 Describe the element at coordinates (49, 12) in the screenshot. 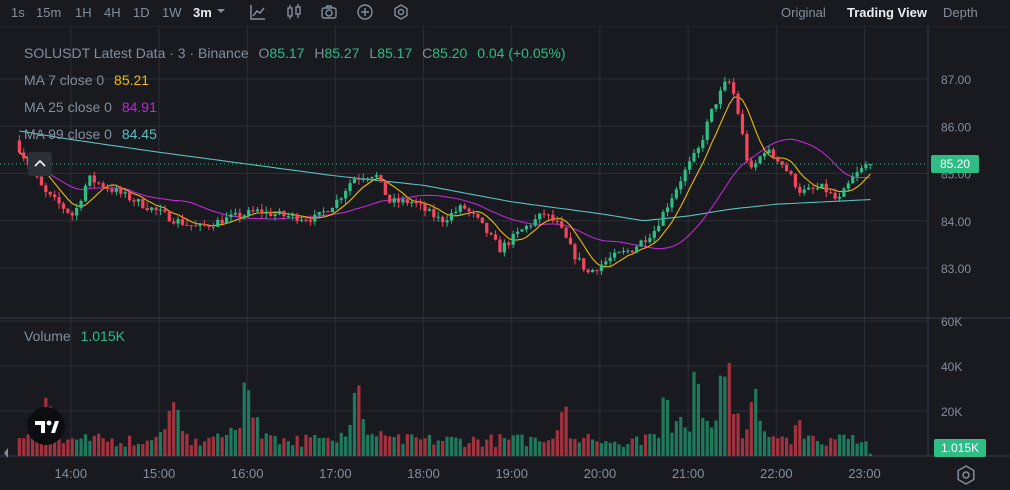

I see `timeframe-15m: 15m` at that location.